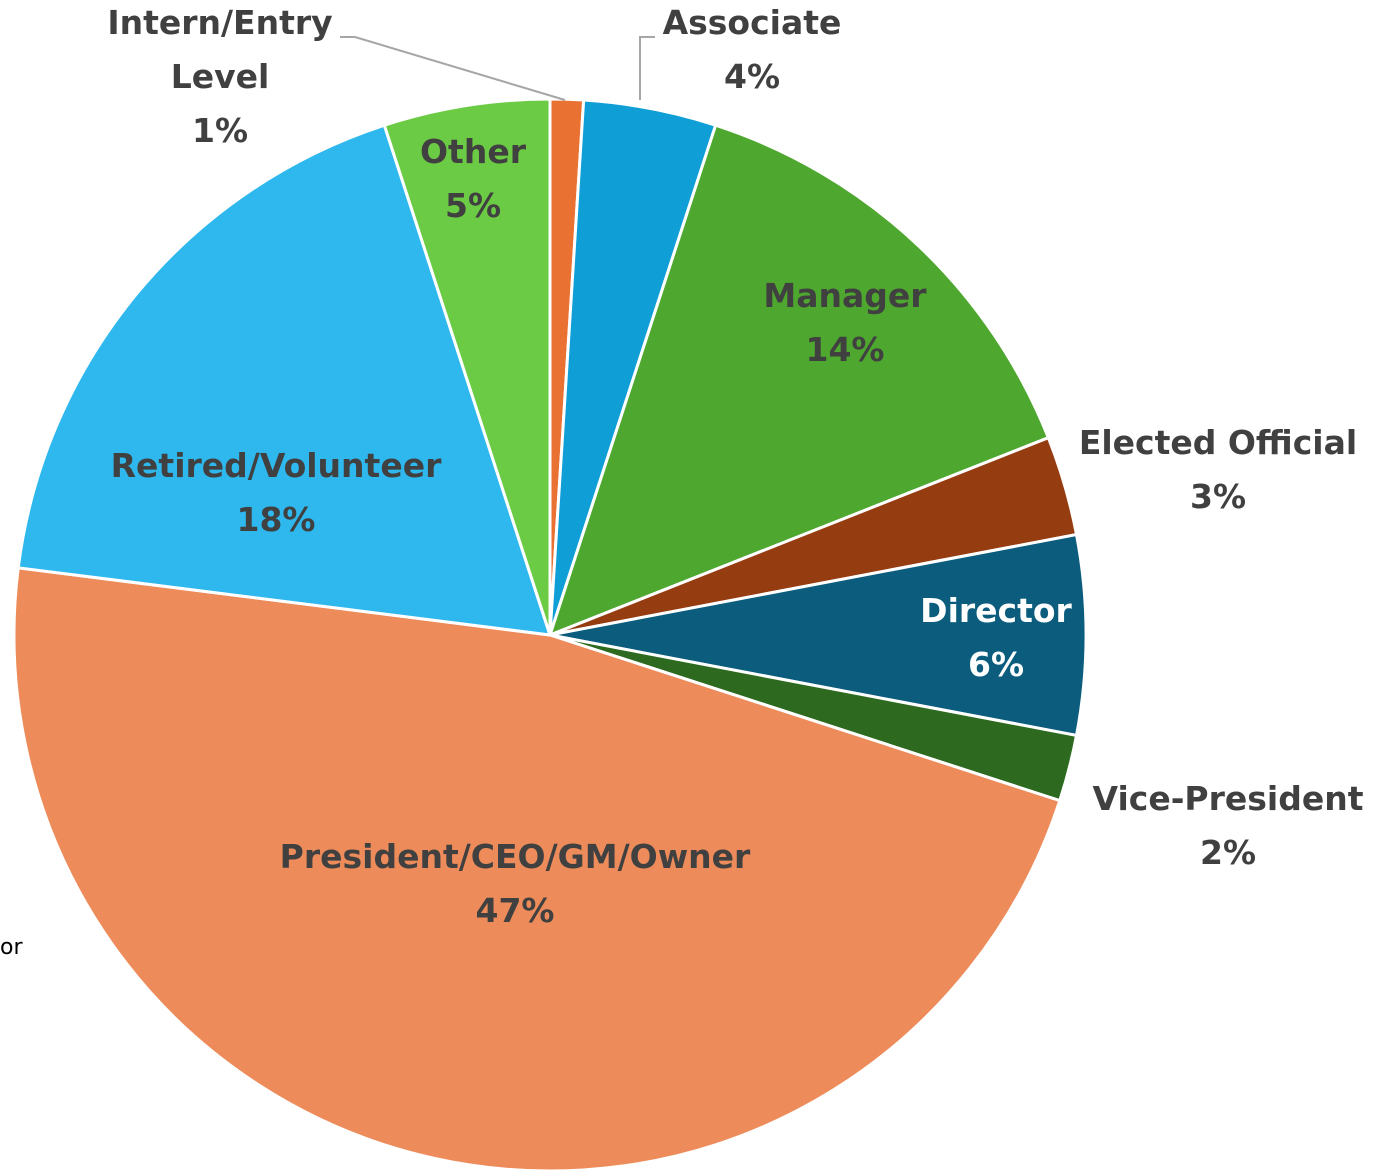  I want to click on slice-name: Associate, so click(752, 22).